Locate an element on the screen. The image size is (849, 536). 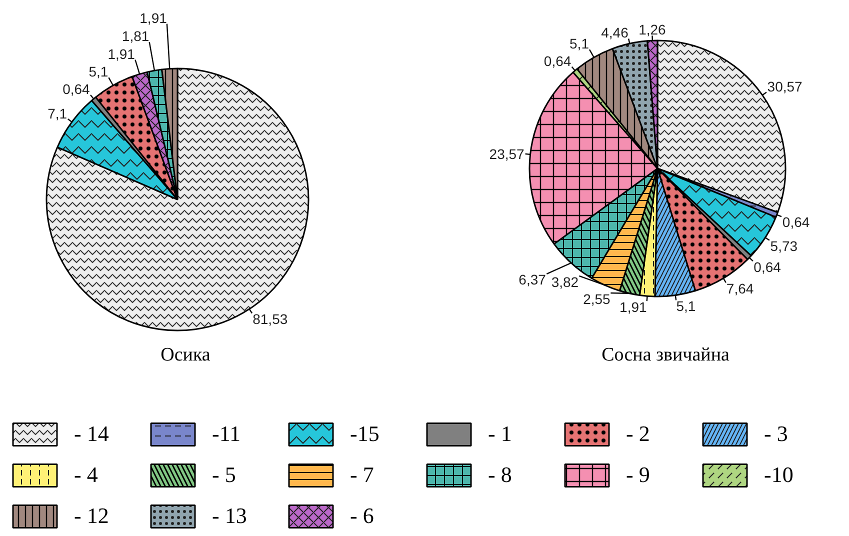
legend-label: -11 is located at coordinates (227, 434).